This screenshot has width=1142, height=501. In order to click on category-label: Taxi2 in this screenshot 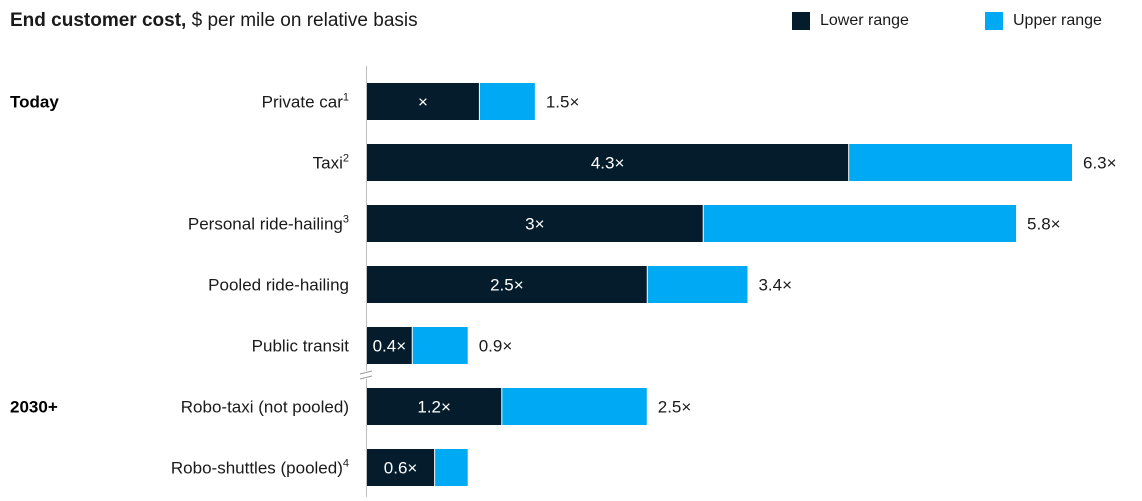, I will do `click(331, 163)`.